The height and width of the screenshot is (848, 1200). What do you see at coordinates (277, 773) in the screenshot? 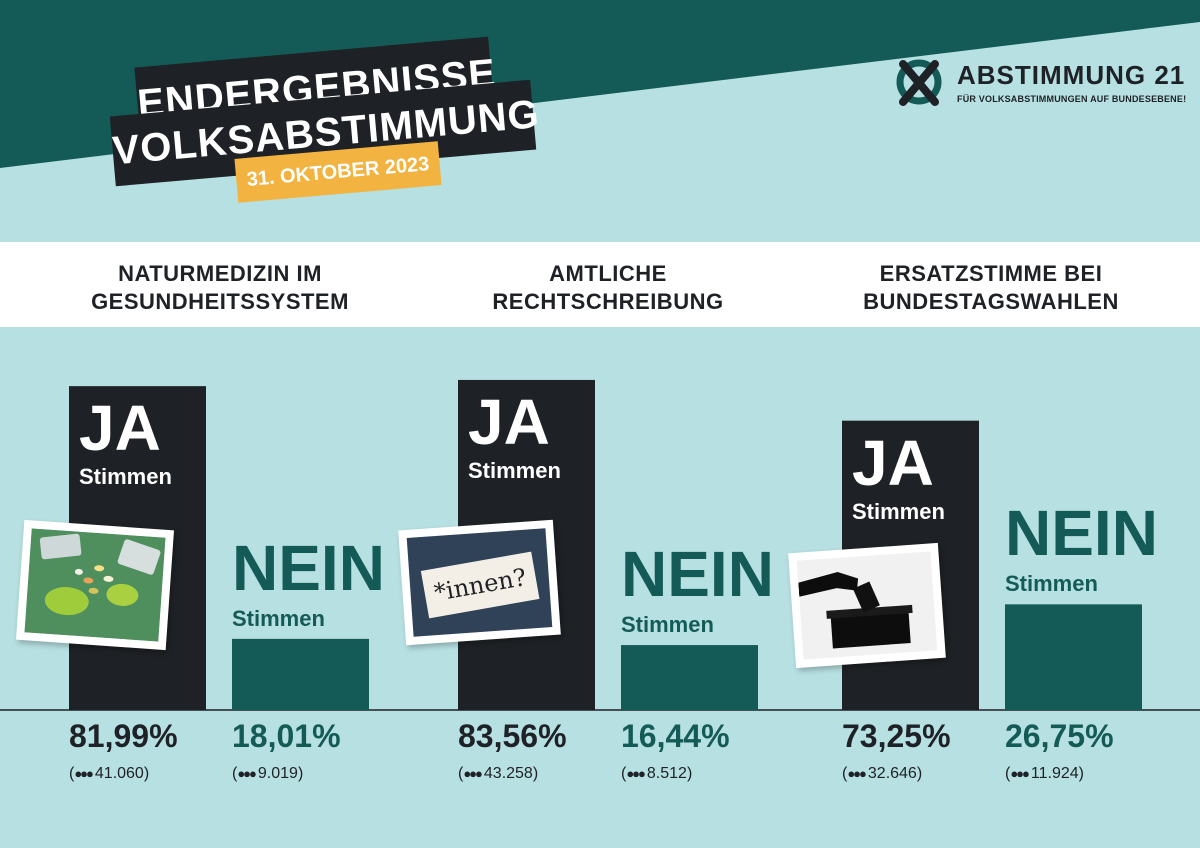
I see `vote-count-value: 9.019` at bounding box center [277, 773].